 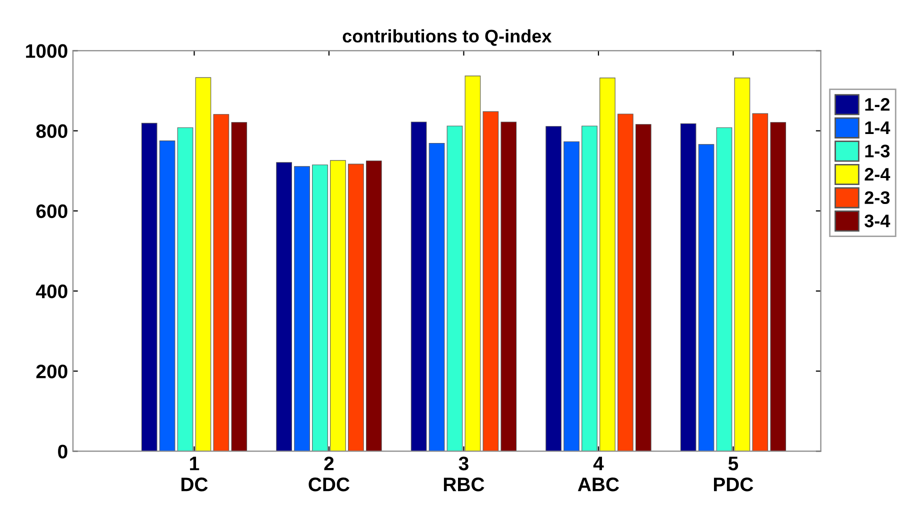 What do you see at coordinates (52, 211) in the screenshot?
I see `y-tick-label: 600` at bounding box center [52, 211].